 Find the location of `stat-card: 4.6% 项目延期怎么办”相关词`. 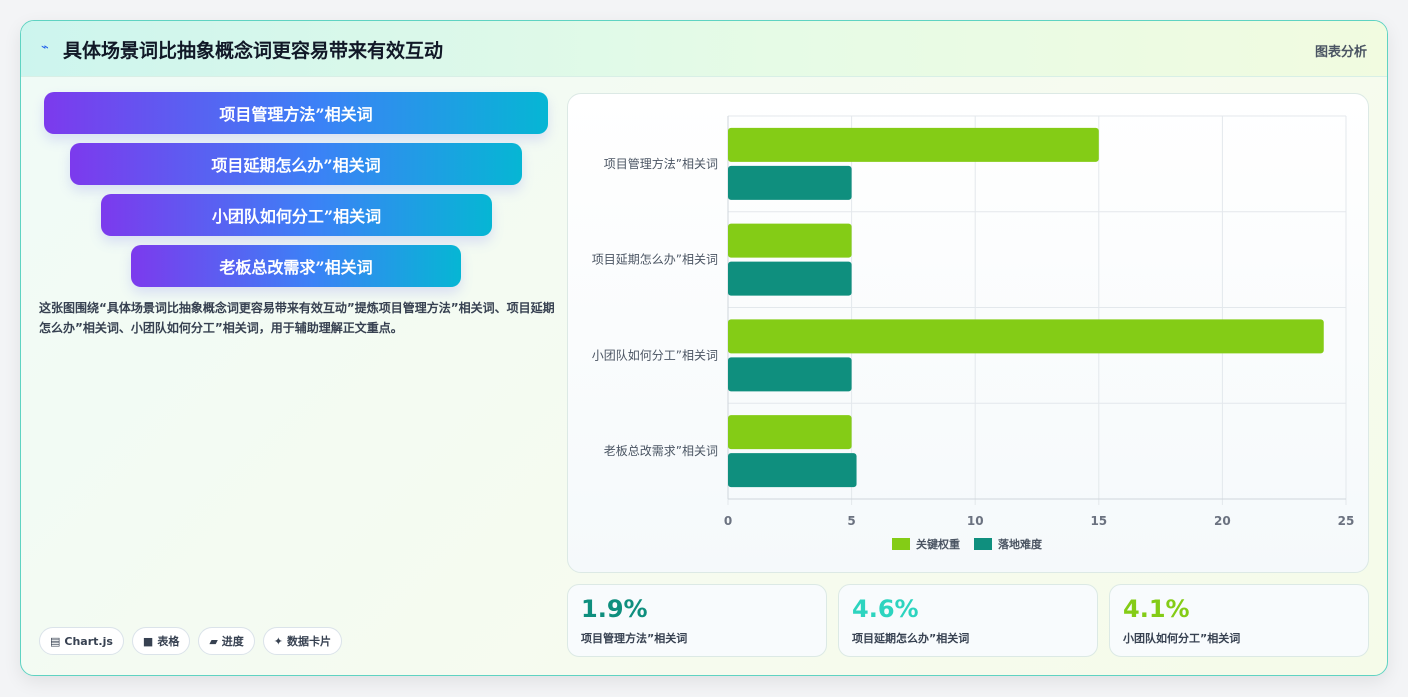

stat-card: 4.6% 项目延期怎么办”相关词 is located at coordinates (968, 620).